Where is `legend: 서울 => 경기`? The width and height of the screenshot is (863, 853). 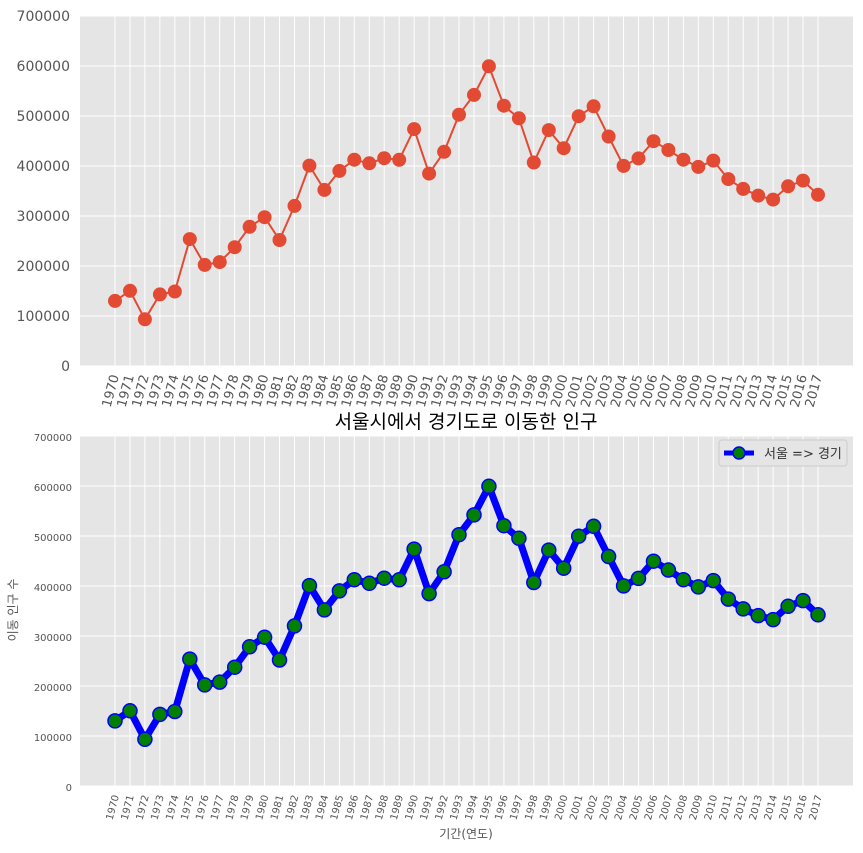 legend: 서울 => 경기 is located at coordinates (783, 453).